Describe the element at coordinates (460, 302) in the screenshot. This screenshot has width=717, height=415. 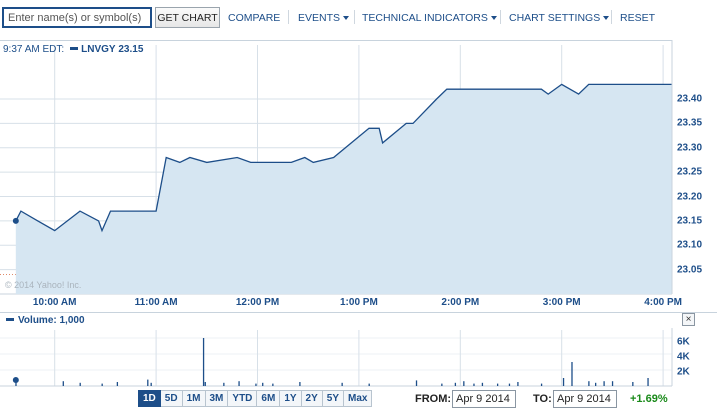
I see `x-tick-label: 2:00 PM` at that location.